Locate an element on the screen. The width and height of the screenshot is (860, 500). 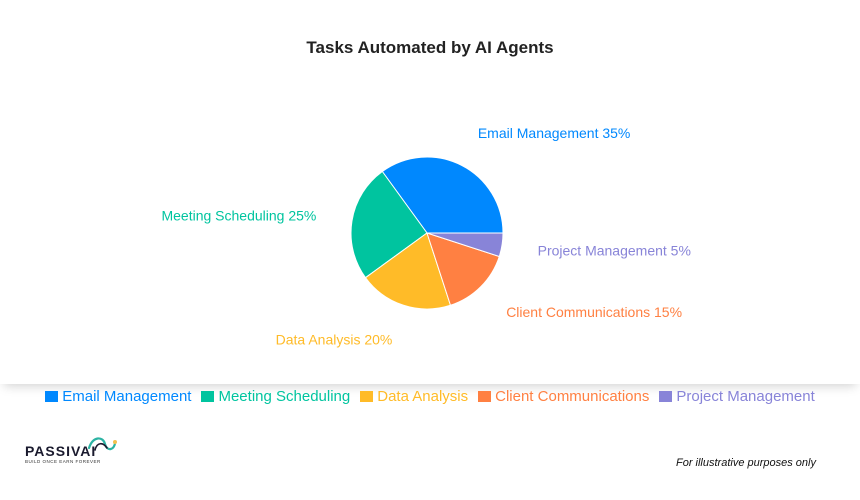
pie-label-project-management: Project Management 5% is located at coordinates (614, 251).